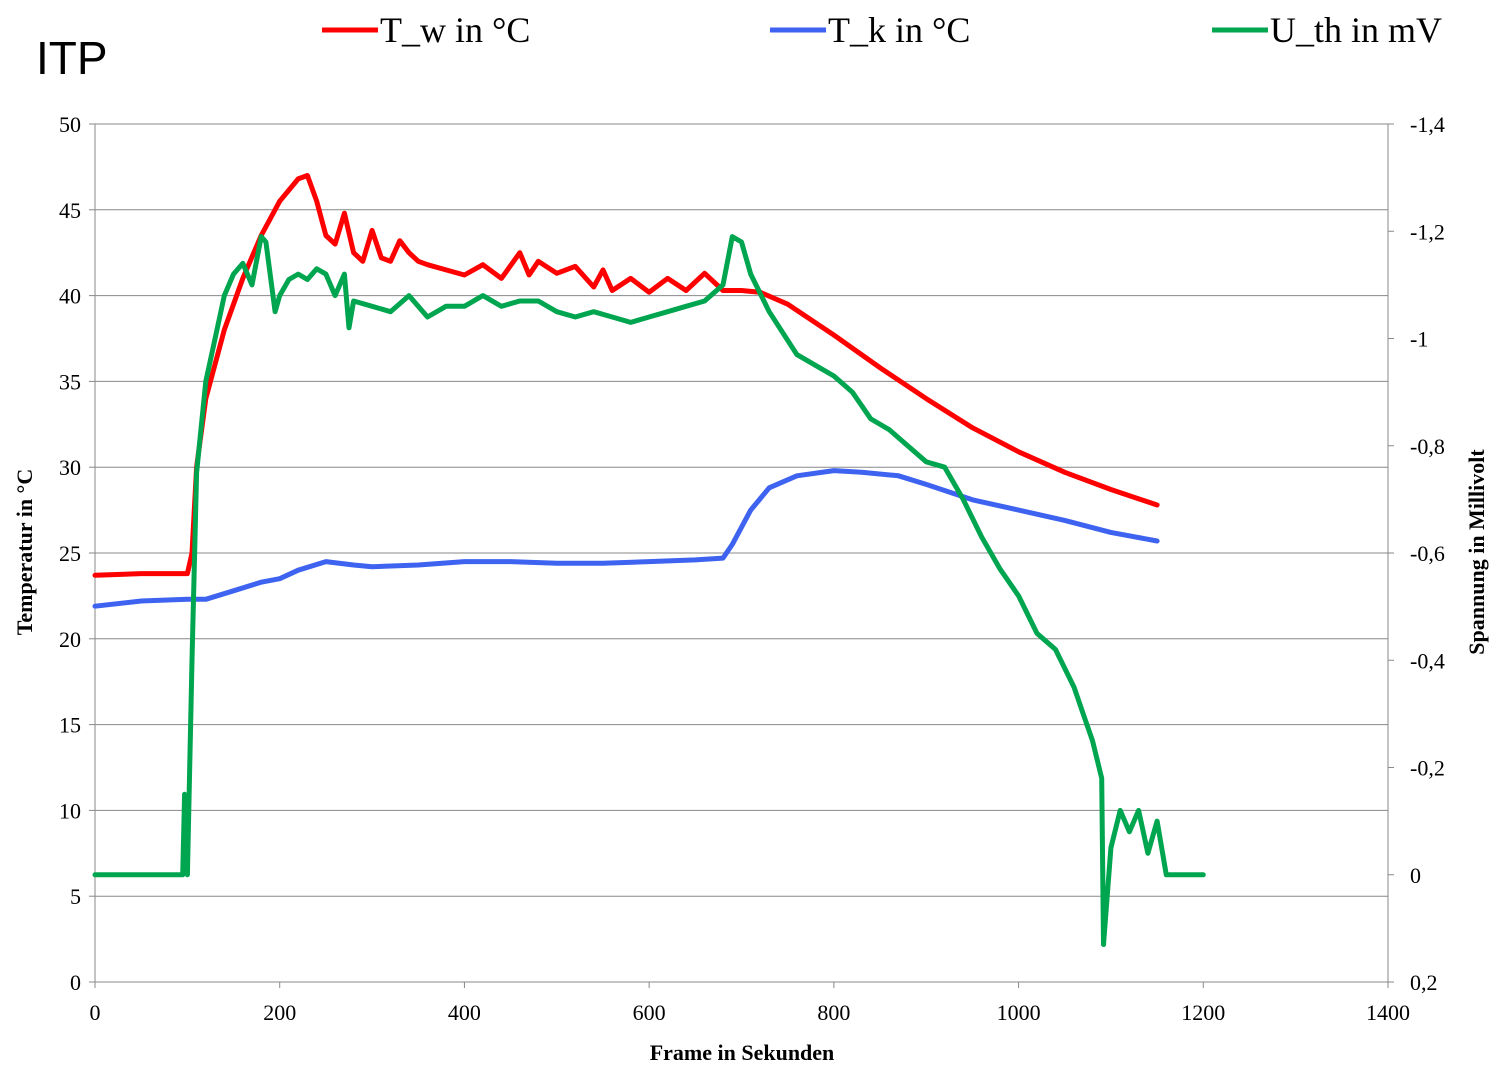 The width and height of the screenshot is (1491, 1069). I want to click on y-tick-label: 10, so click(70, 810).